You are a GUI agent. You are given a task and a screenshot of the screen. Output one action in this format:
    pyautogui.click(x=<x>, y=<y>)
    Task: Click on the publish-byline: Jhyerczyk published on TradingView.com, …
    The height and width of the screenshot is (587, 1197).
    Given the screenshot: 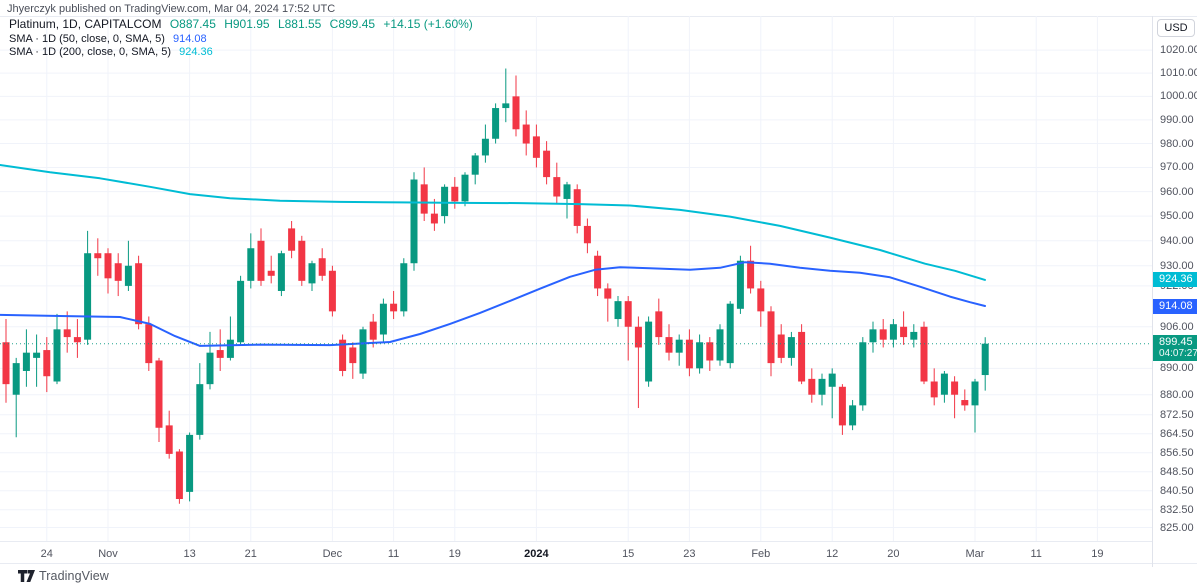 What is the action you would take?
    pyautogui.click(x=171, y=9)
    